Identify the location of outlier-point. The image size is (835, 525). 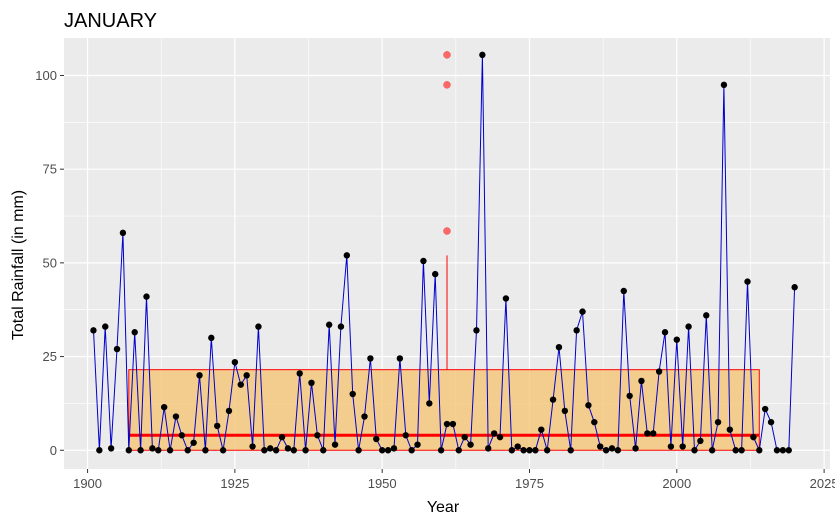
(447, 231).